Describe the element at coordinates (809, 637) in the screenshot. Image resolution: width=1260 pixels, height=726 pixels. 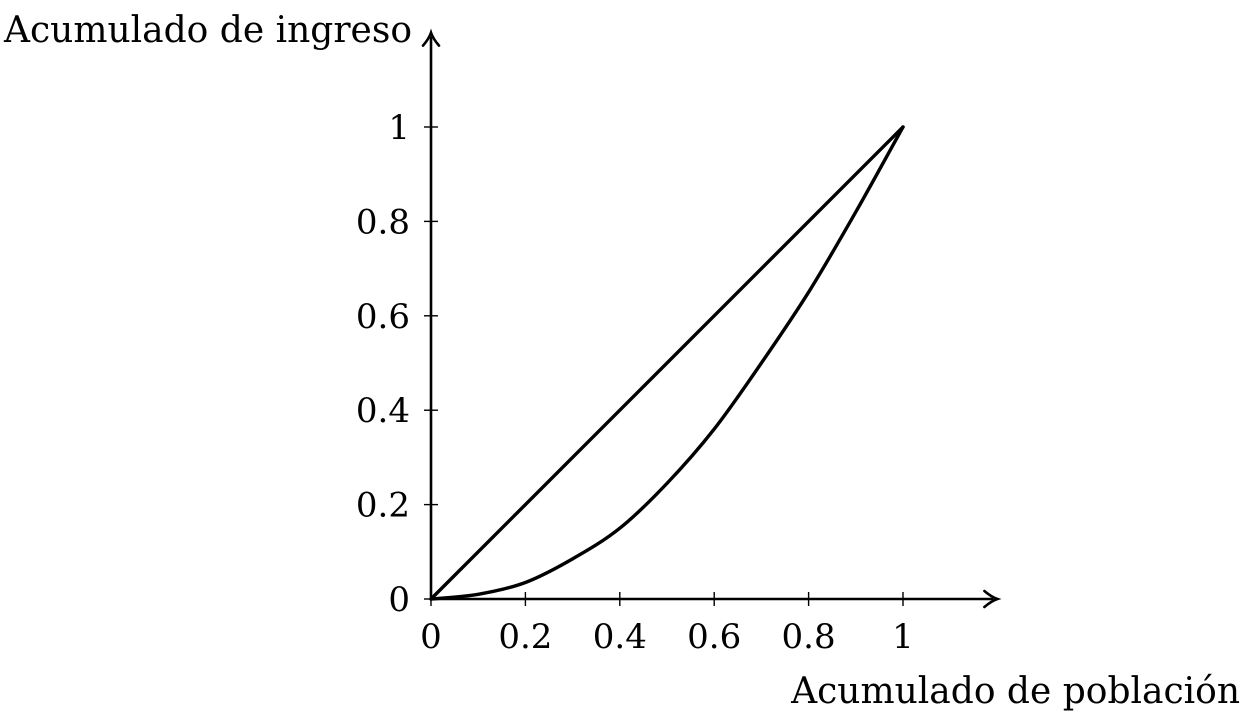
I see `x-tick-label: 0.8` at that location.